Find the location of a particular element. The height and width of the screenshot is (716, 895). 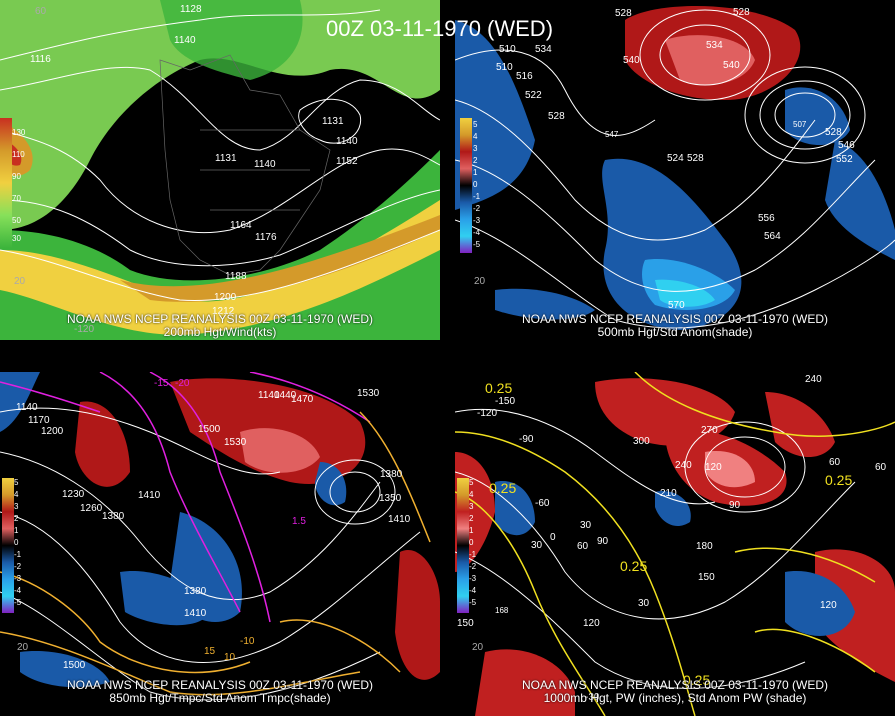

contour-label: 1530 is located at coordinates (235, 442).